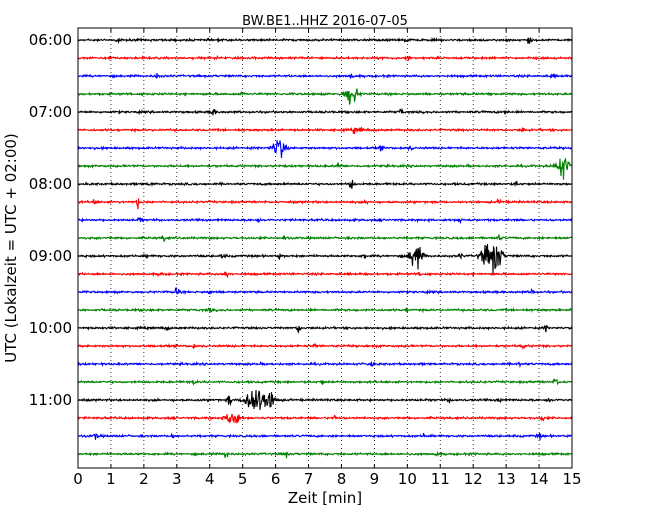 This screenshot has height=520, width=650. What do you see at coordinates (342, 479) in the screenshot?
I see `x-tick-label: 8` at bounding box center [342, 479].